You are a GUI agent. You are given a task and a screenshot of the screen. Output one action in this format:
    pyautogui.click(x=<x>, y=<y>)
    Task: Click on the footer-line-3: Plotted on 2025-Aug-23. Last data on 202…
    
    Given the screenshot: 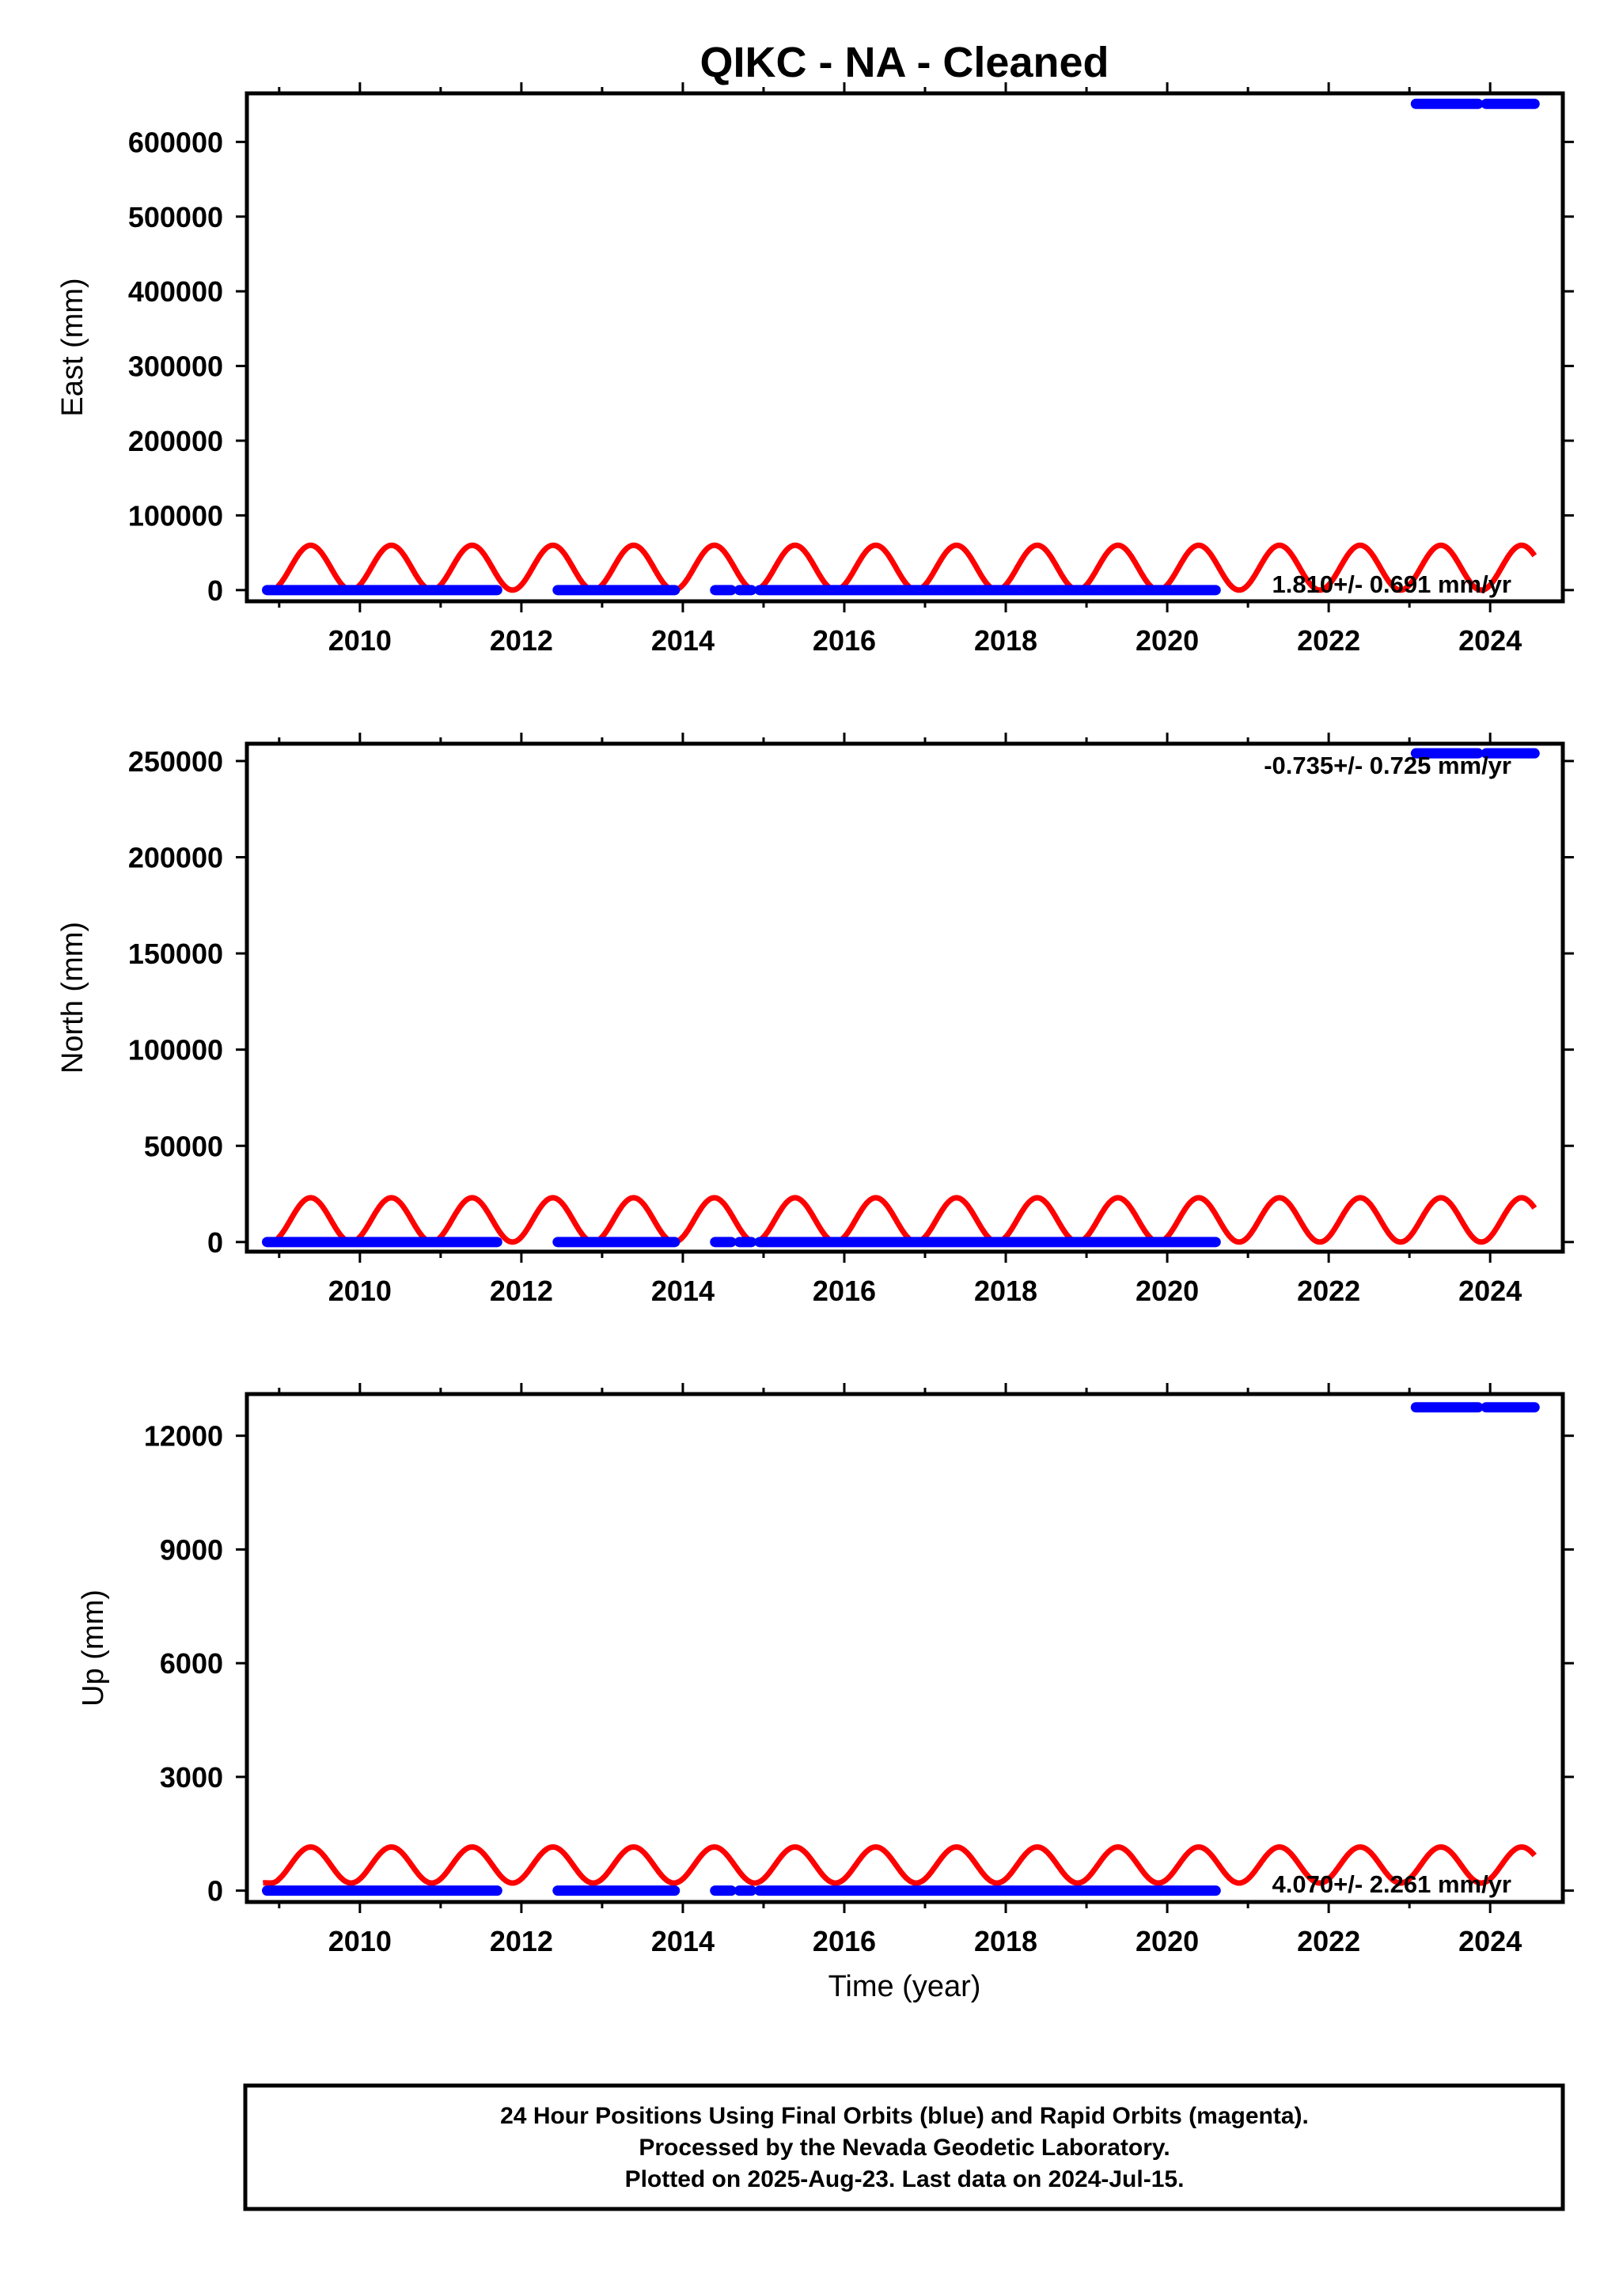 What is the action you would take?
    pyautogui.click(x=905, y=2179)
    